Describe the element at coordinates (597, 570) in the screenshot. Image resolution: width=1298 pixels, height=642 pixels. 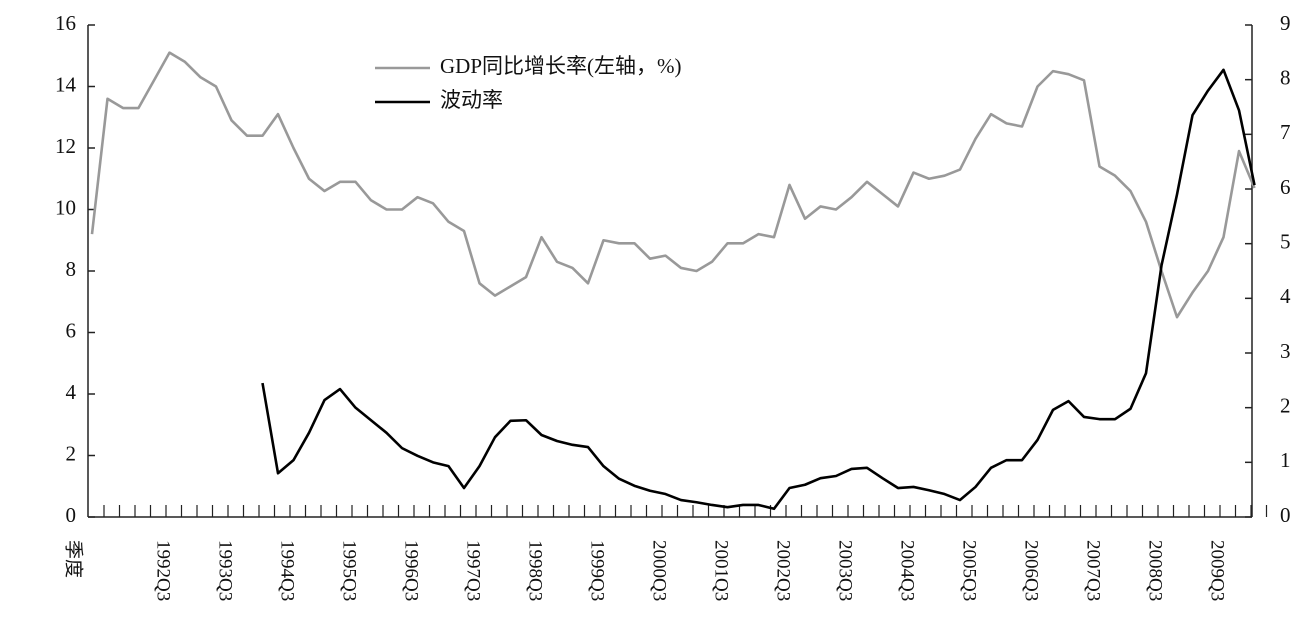
I see `x-tick-label: 1999Q3` at that location.